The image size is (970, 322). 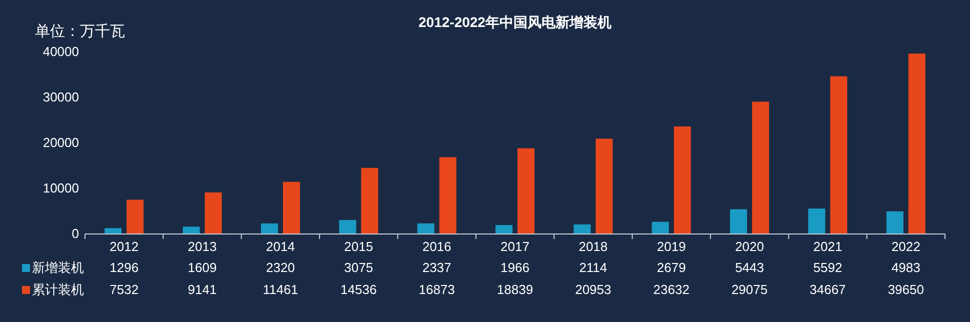 I want to click on data-label: 39650, so click(x=906, y=289).